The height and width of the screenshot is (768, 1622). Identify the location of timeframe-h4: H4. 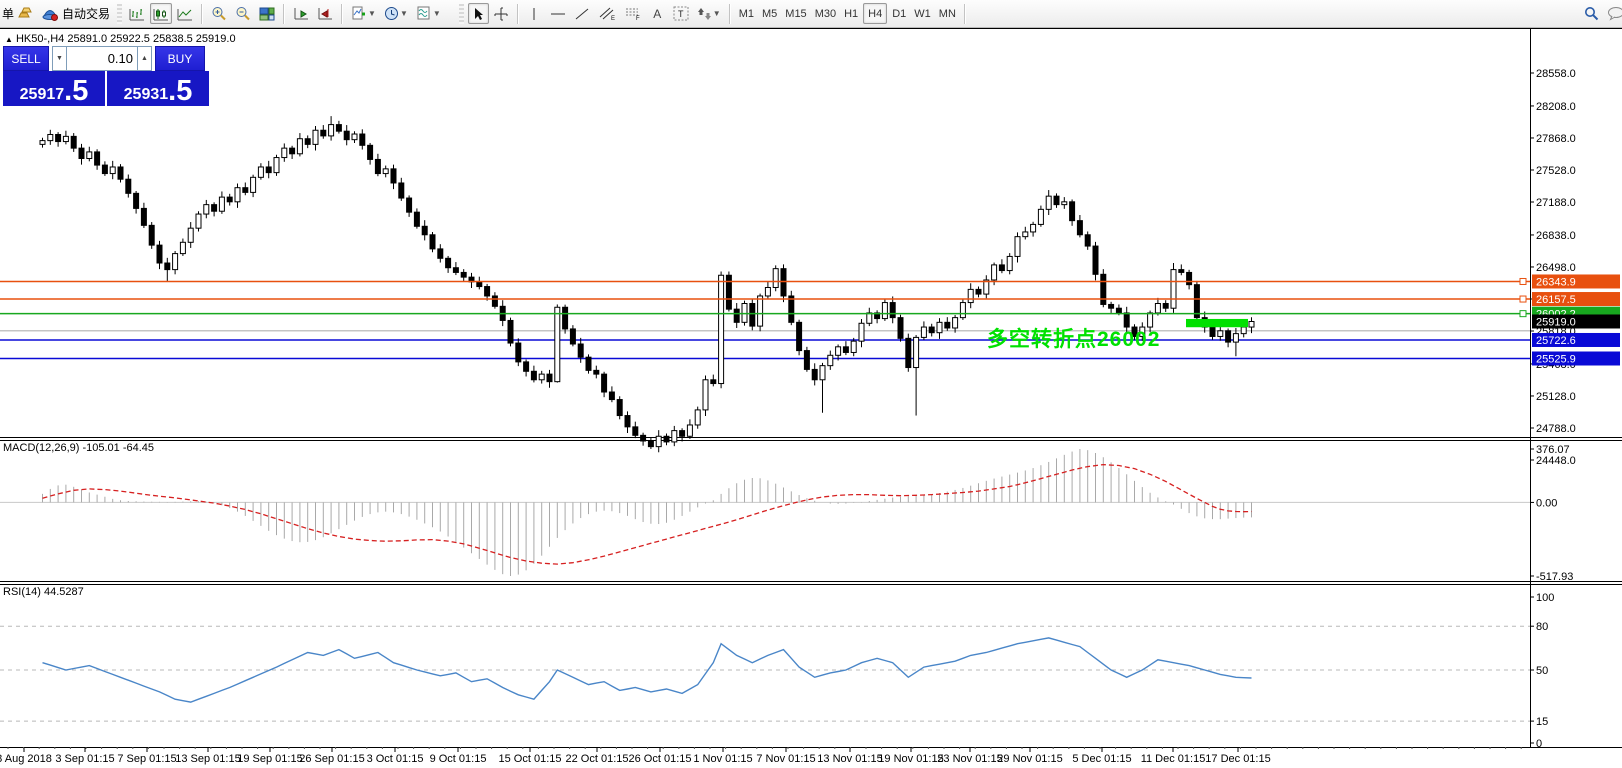
(875, 13).